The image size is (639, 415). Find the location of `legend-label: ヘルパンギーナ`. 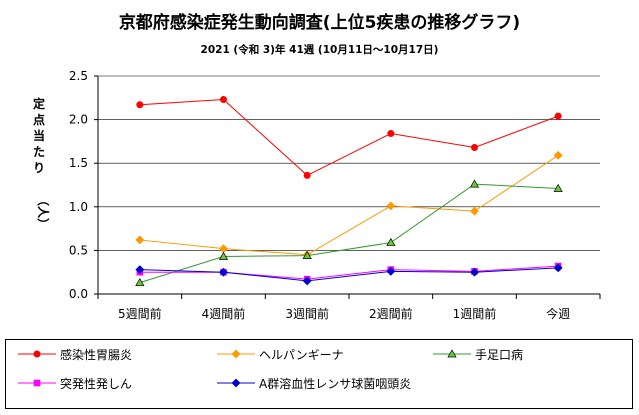

legend-label: ヘルパンギーナ is located at coordinates (301, 355).